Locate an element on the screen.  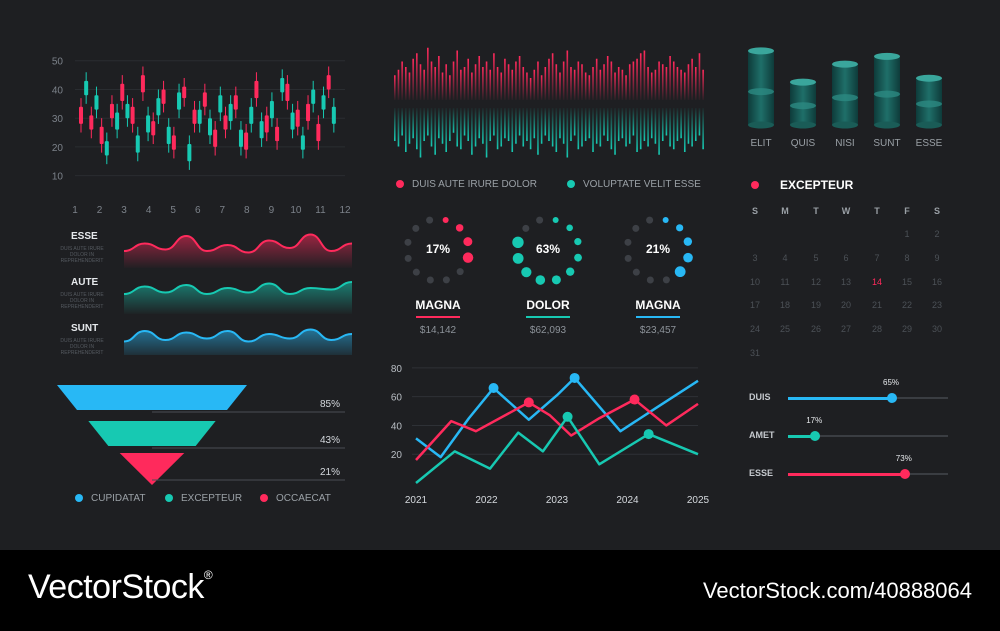
calendar-day: 30 is located at coordinates (936, 329).